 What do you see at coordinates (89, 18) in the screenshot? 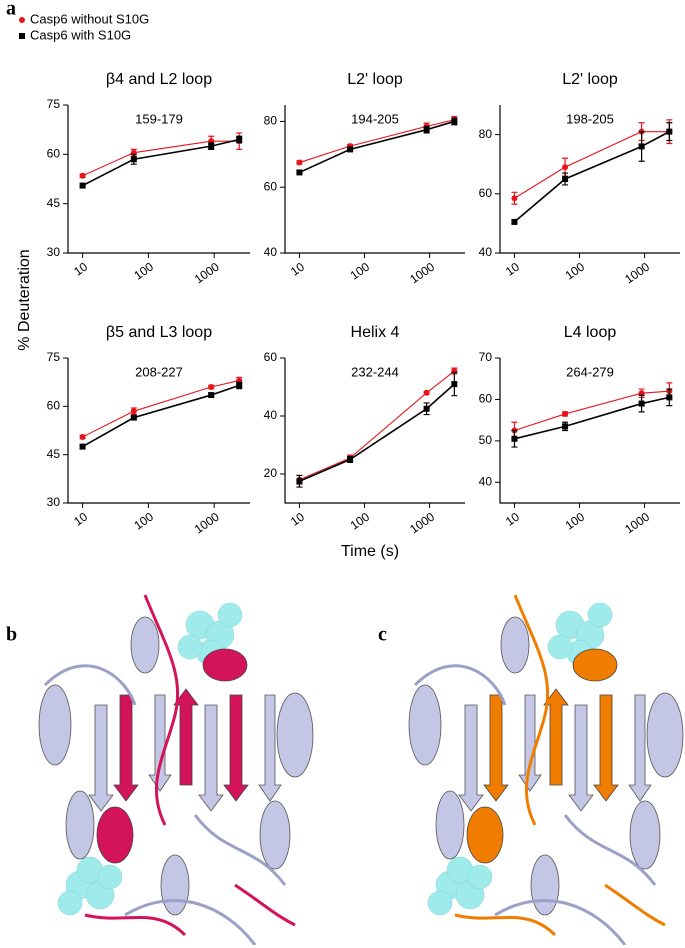
I see `legend-label: Casp6 without S10G` at bounding box center [89, 18].